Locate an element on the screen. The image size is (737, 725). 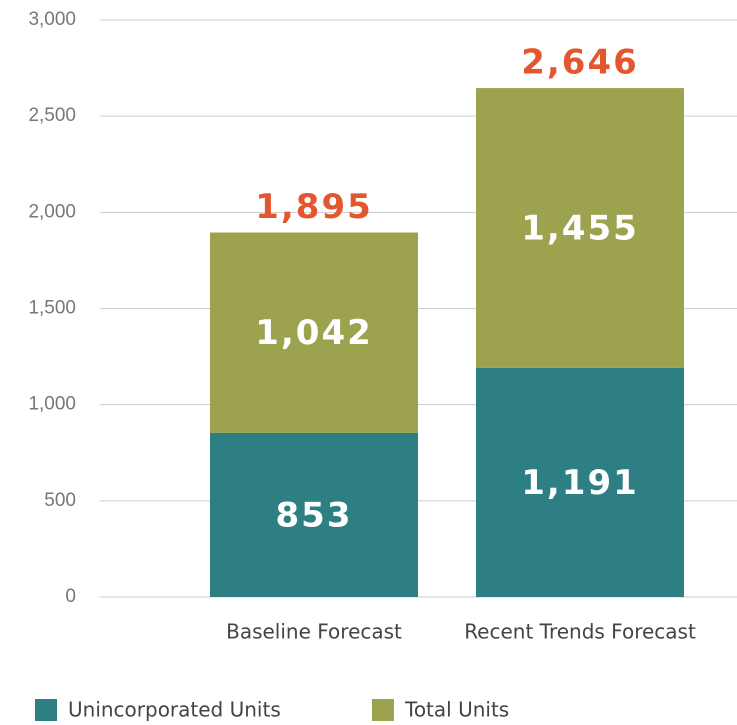
segment-label: 1,455 is located at coordinates (580, 229).